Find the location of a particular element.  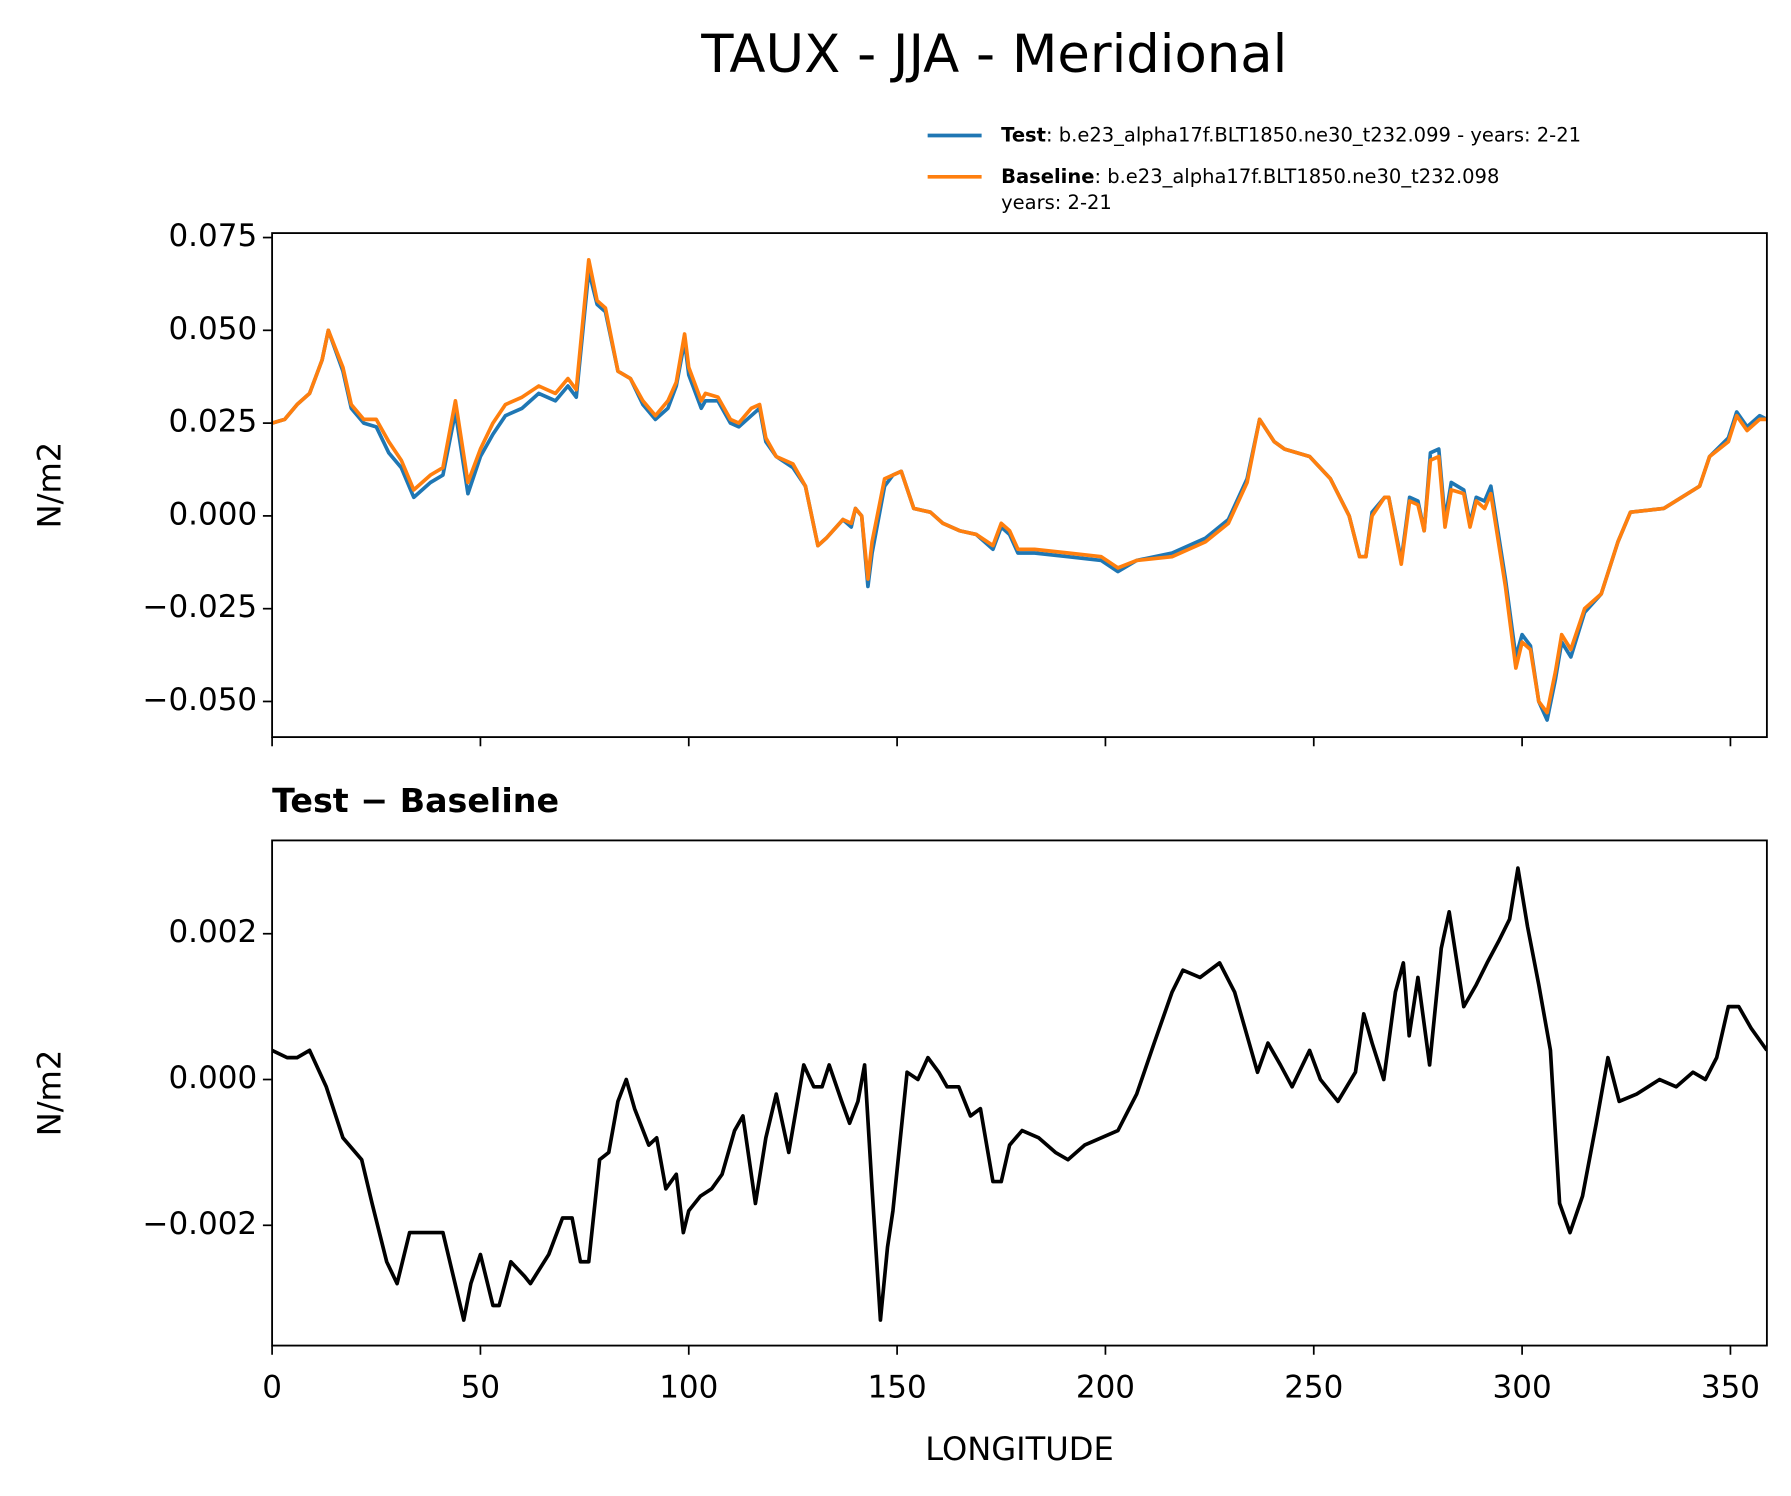

x-tick-label: 300 is located at coordinates (1522, 1388).